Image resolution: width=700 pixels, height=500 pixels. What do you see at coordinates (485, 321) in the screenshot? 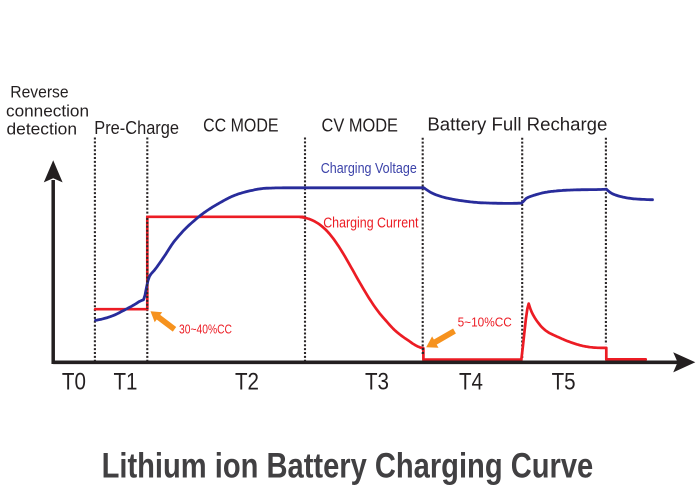
I see `svg-text: 5~10%CC` at bounding box center [485, 321].